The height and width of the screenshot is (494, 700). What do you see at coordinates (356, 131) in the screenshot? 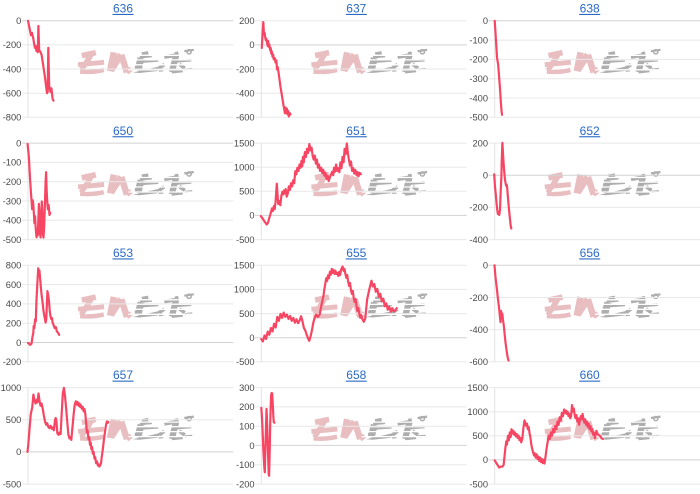
I see `svg-text: 651` at bounding box center [356, 131].